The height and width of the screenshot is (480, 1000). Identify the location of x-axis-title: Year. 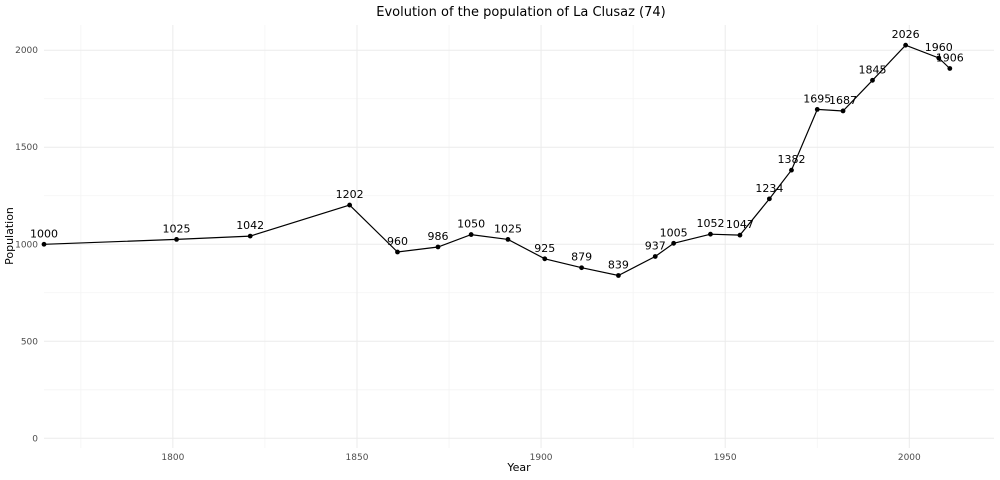
(518, 467).